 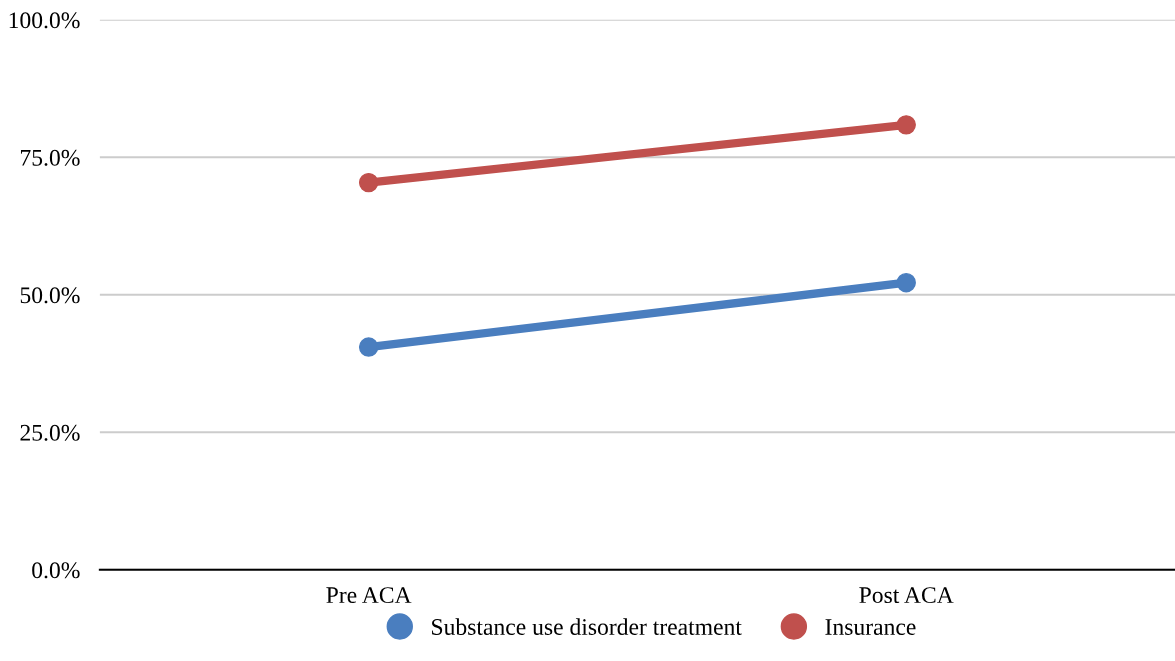 What do you see at coordinates (44, 20) in the screenshot?
I see `y-tick-label: 100.0%` at bounding box center [44, 20].